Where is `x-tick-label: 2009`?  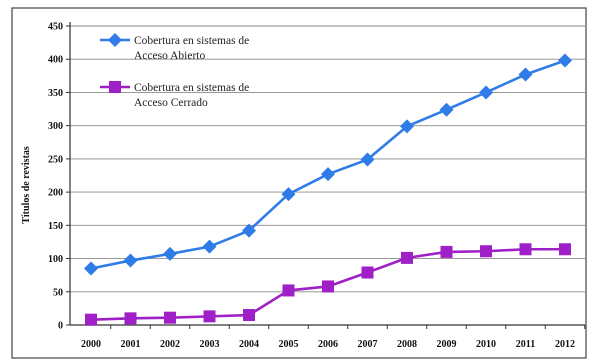
x-tick-label: 2009 is located at coordinates (447, 344).